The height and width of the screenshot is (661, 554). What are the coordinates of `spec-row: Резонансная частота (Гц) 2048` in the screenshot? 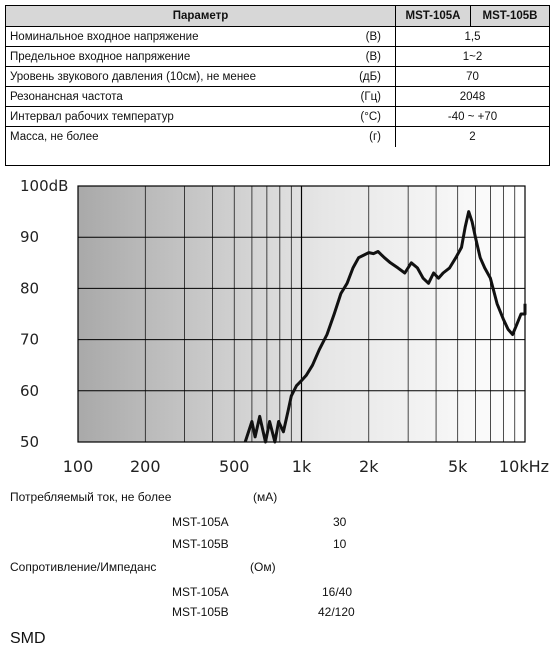 It's located at (277, 96).